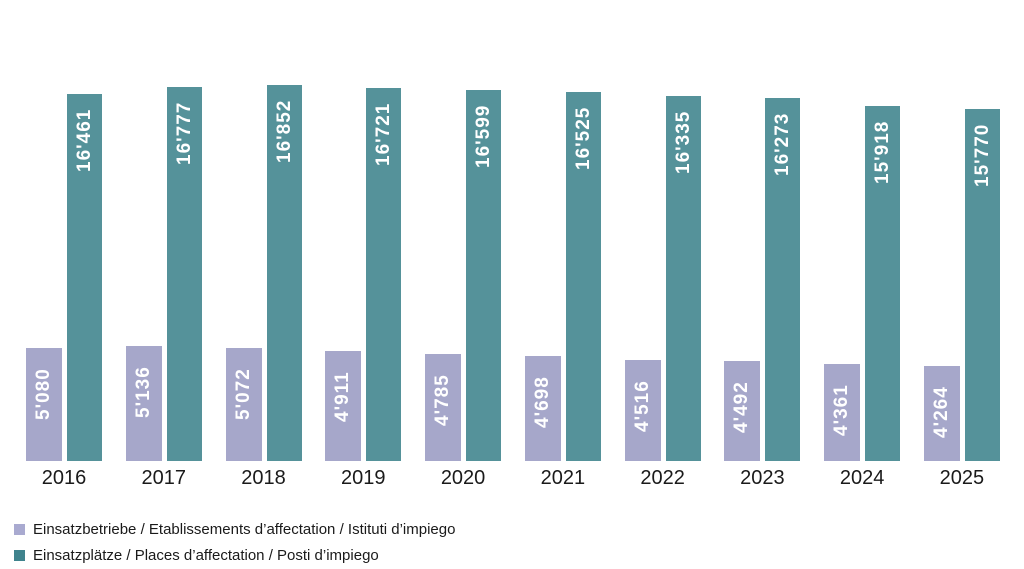 This screenshot has height=569, width=1024. What do you see at coordinates (243, 394) in the screenshot?
I see `bar-value-label-einsatzbetriebe-2018: 5'072` at bounding box center [243, 394].